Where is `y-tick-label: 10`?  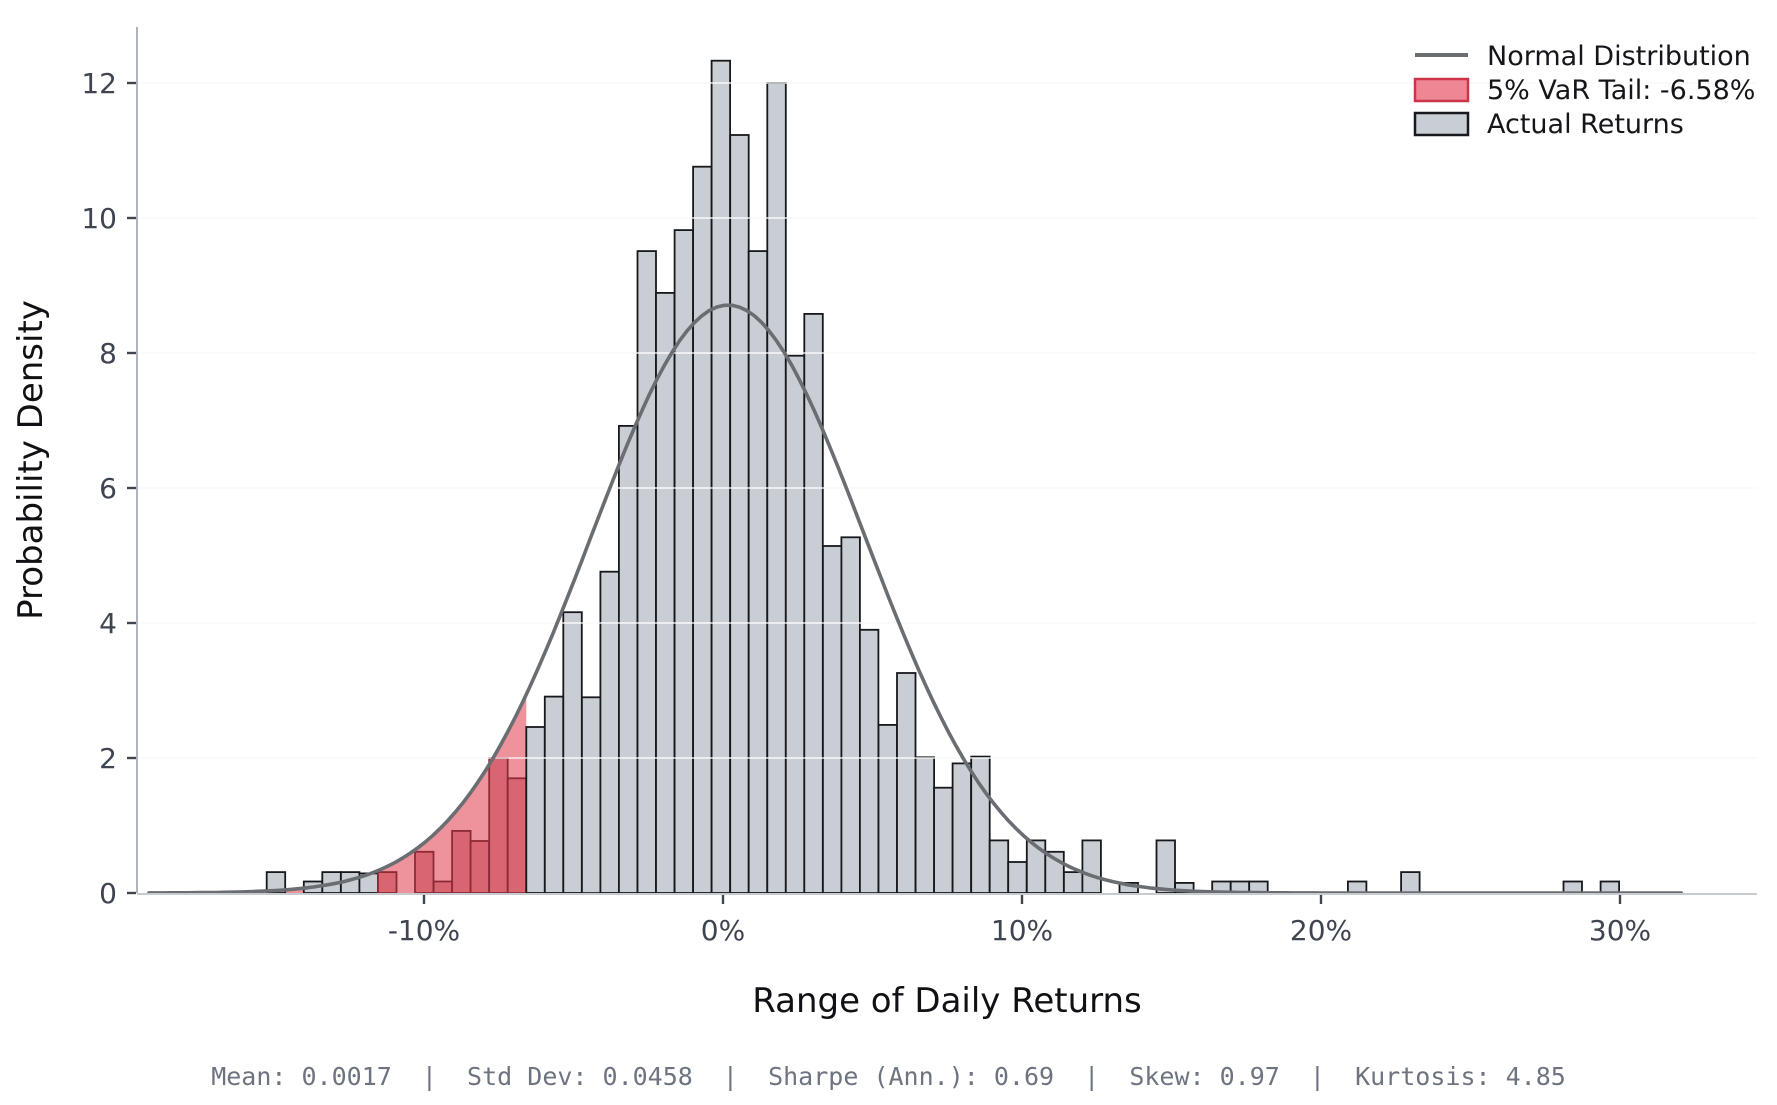 y-tick-label: 10 is located at coordinates (99, 218).